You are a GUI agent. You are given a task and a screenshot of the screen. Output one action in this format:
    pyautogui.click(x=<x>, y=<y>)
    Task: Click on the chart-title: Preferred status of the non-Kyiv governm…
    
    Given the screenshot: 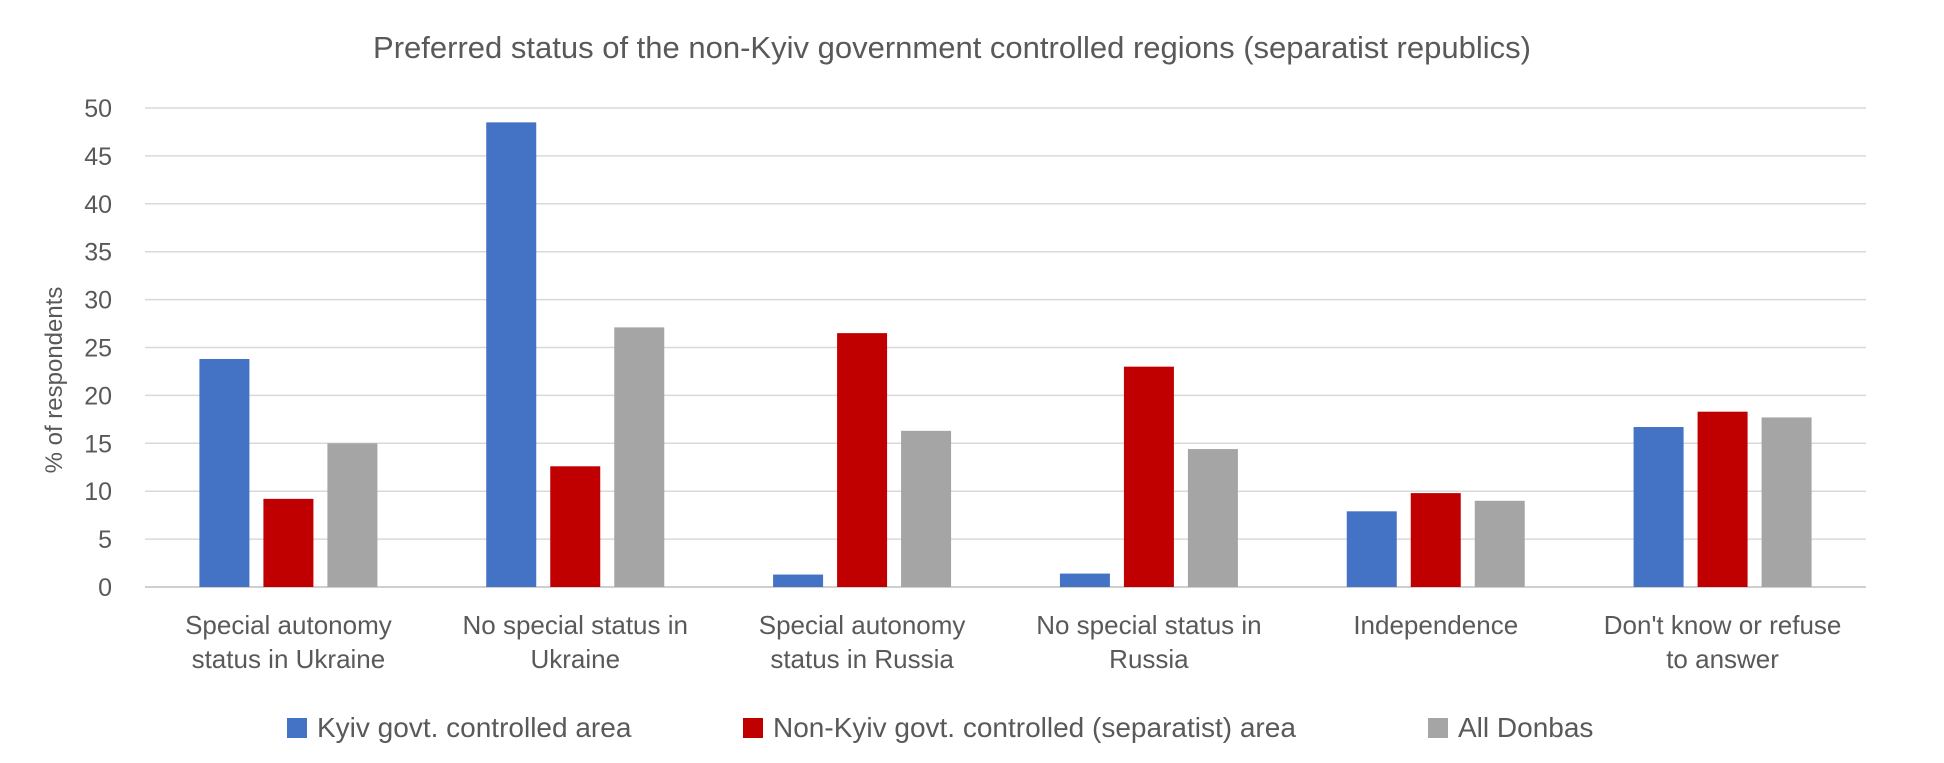 What is the action you would take?
    pyautogui.click(x=952, y=47)
    